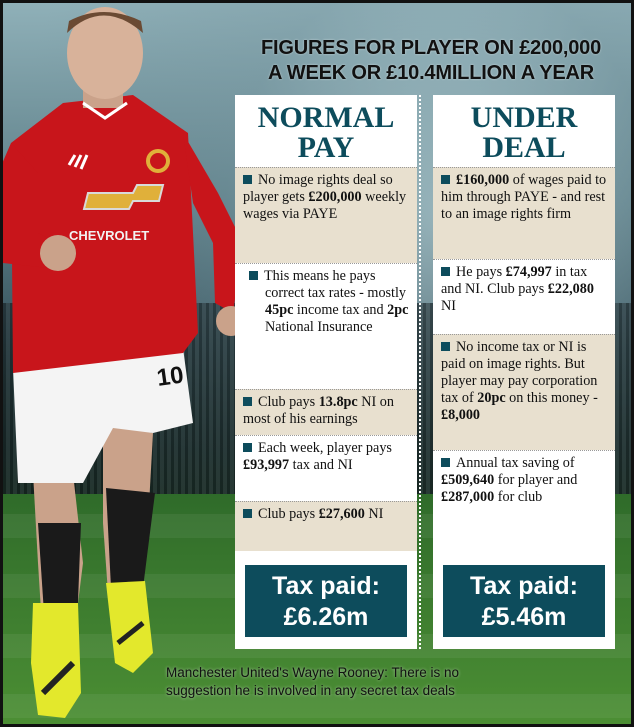 This screenshot has width=634, height=727. Describe the element at coordinates (326, 617) in the screenshot. I see `tax-paid-value: £6.26m` at that location.